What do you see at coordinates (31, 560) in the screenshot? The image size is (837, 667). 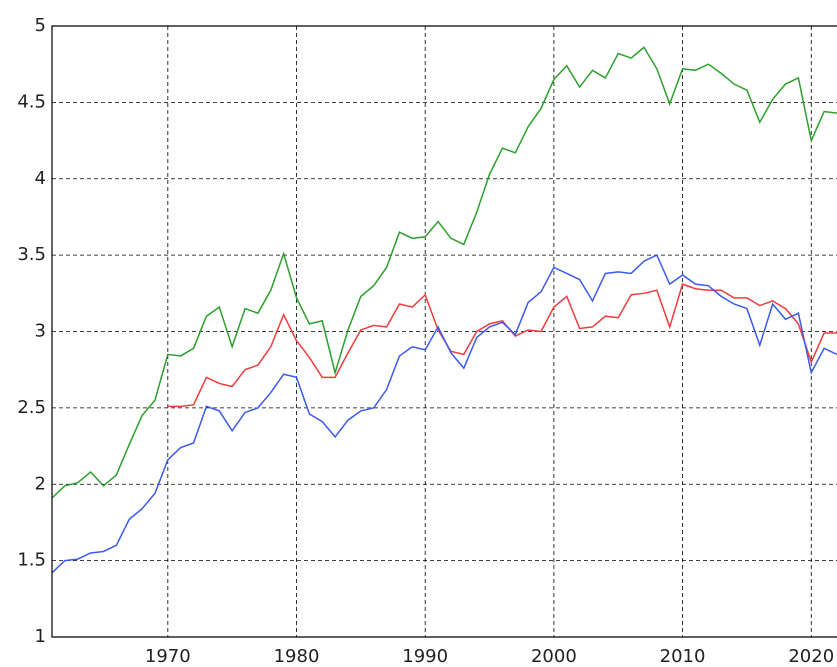 I see `y-tick-label: 1.5` at bounding box center [31, 560].